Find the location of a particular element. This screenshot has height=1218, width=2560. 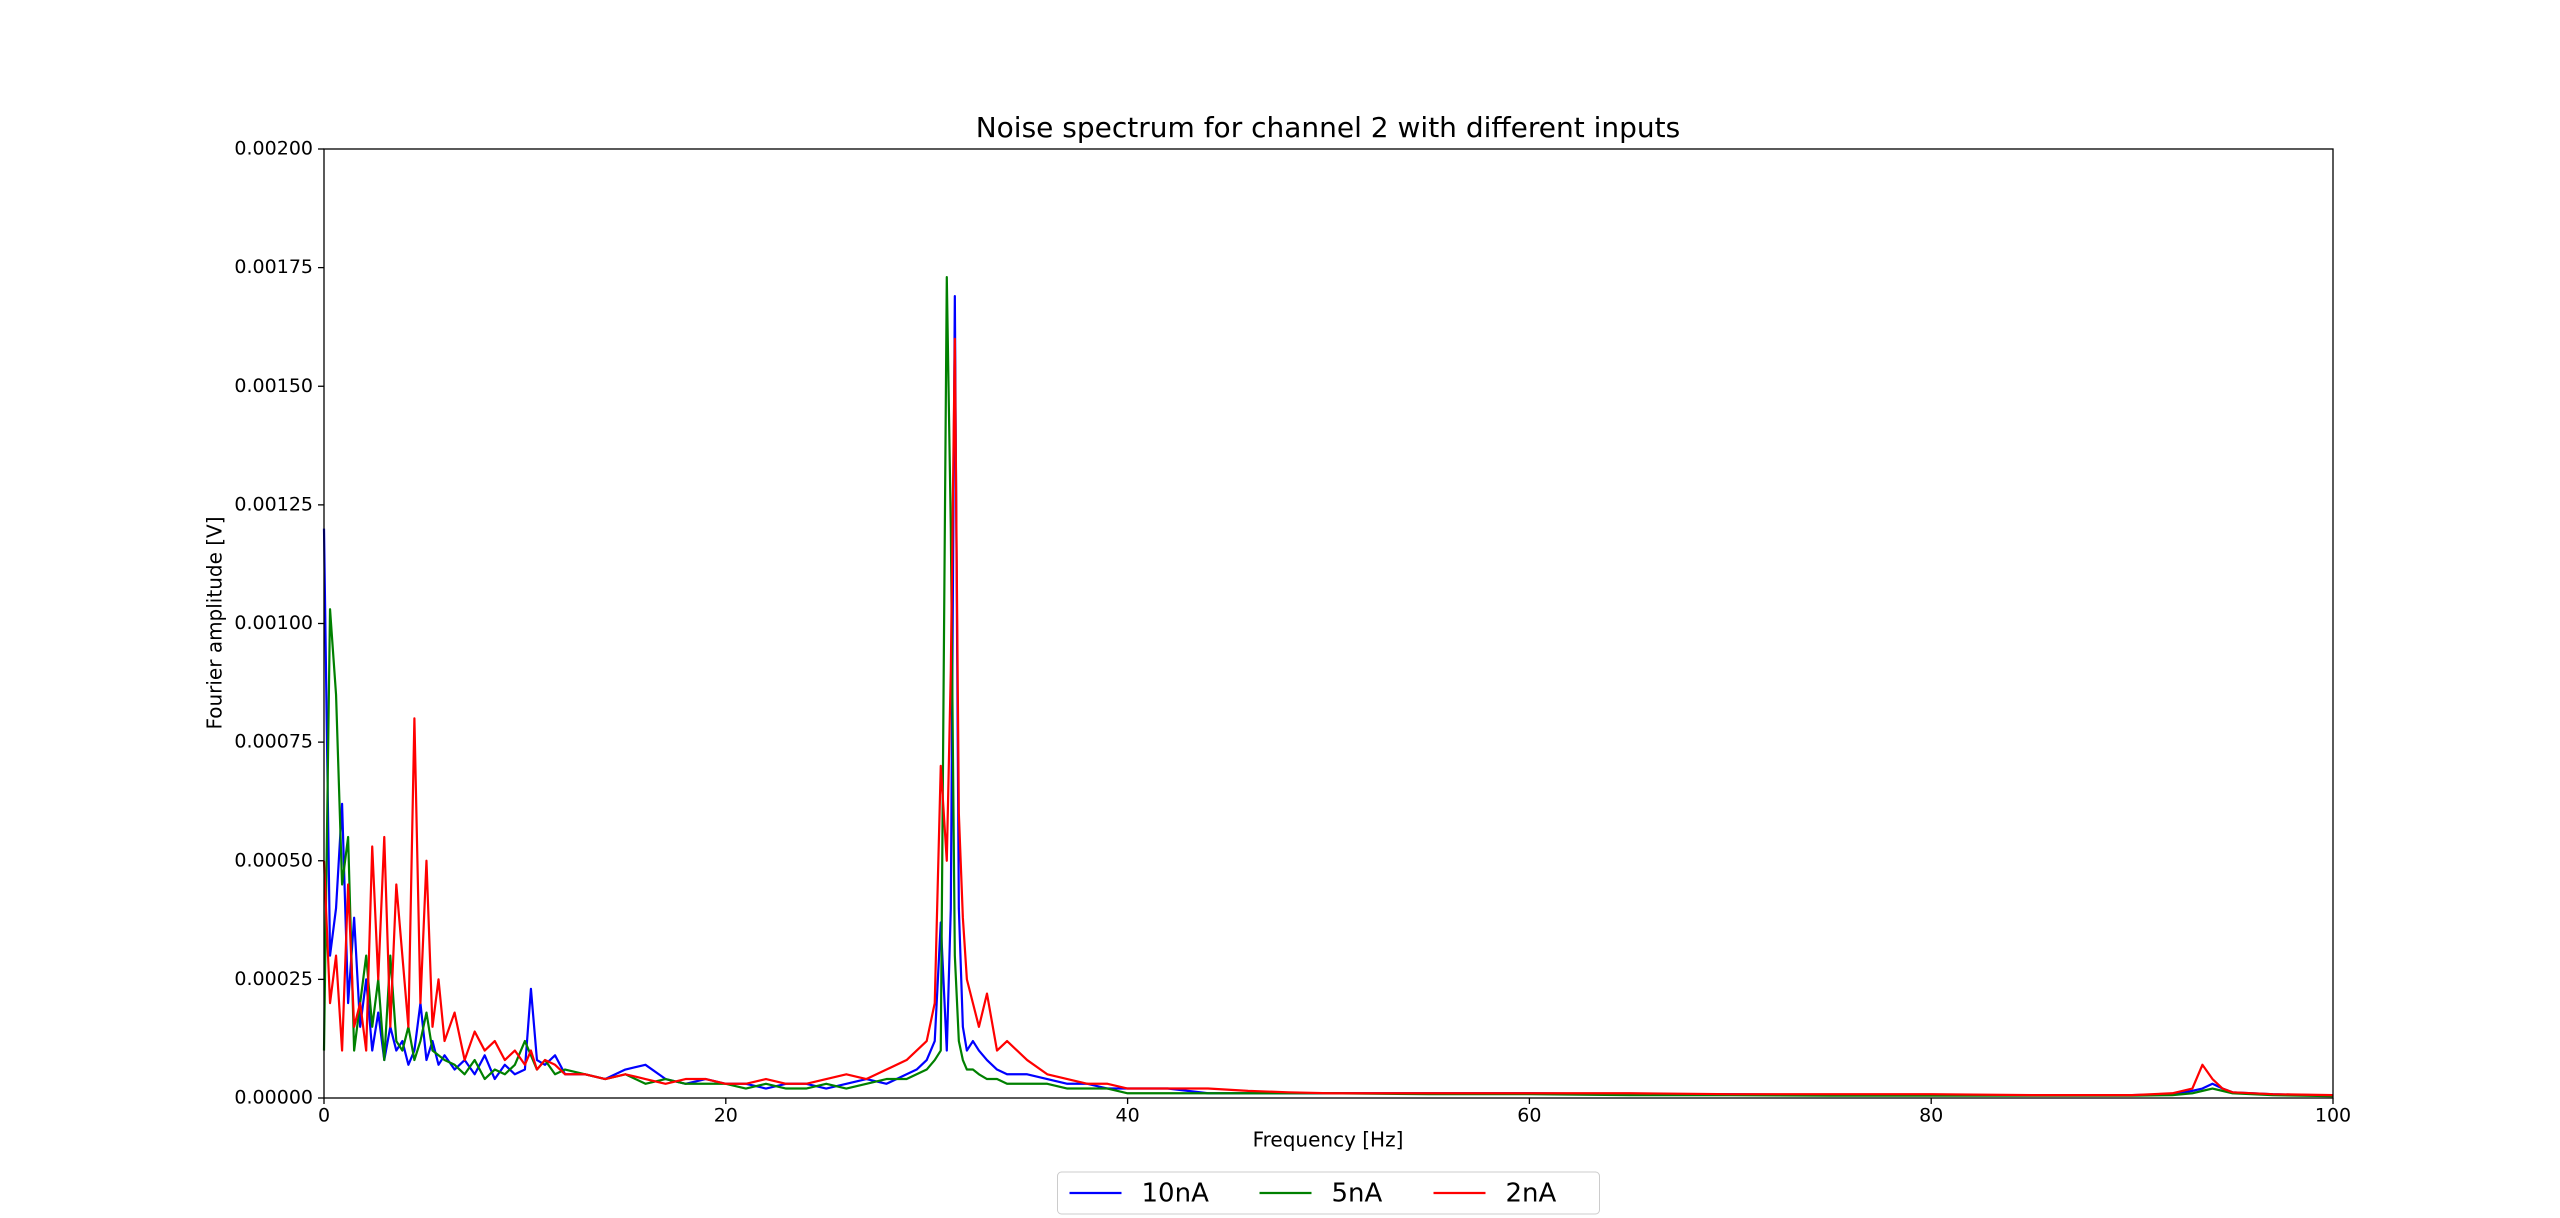

y-tick-label: 0.00000 is located at coordinates (273, 1098).